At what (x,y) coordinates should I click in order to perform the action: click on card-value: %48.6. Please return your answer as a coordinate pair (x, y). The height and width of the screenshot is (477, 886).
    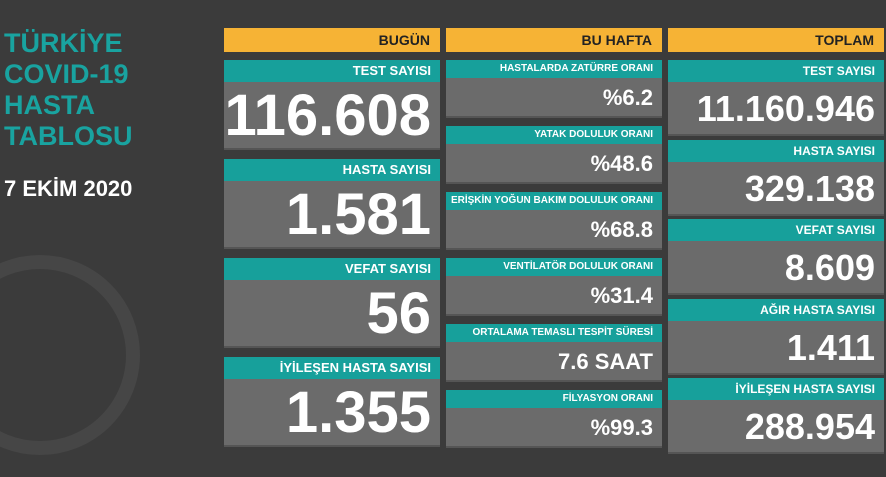
    Looking at the image, I should click on (554, 164).